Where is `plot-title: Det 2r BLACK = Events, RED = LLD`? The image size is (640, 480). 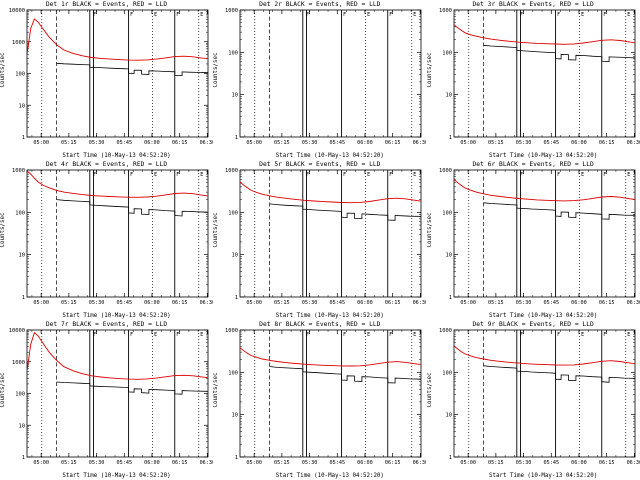
plot-title: Det 2r BLACK = Events, RED = LLD is located at coordinates (320, 4).